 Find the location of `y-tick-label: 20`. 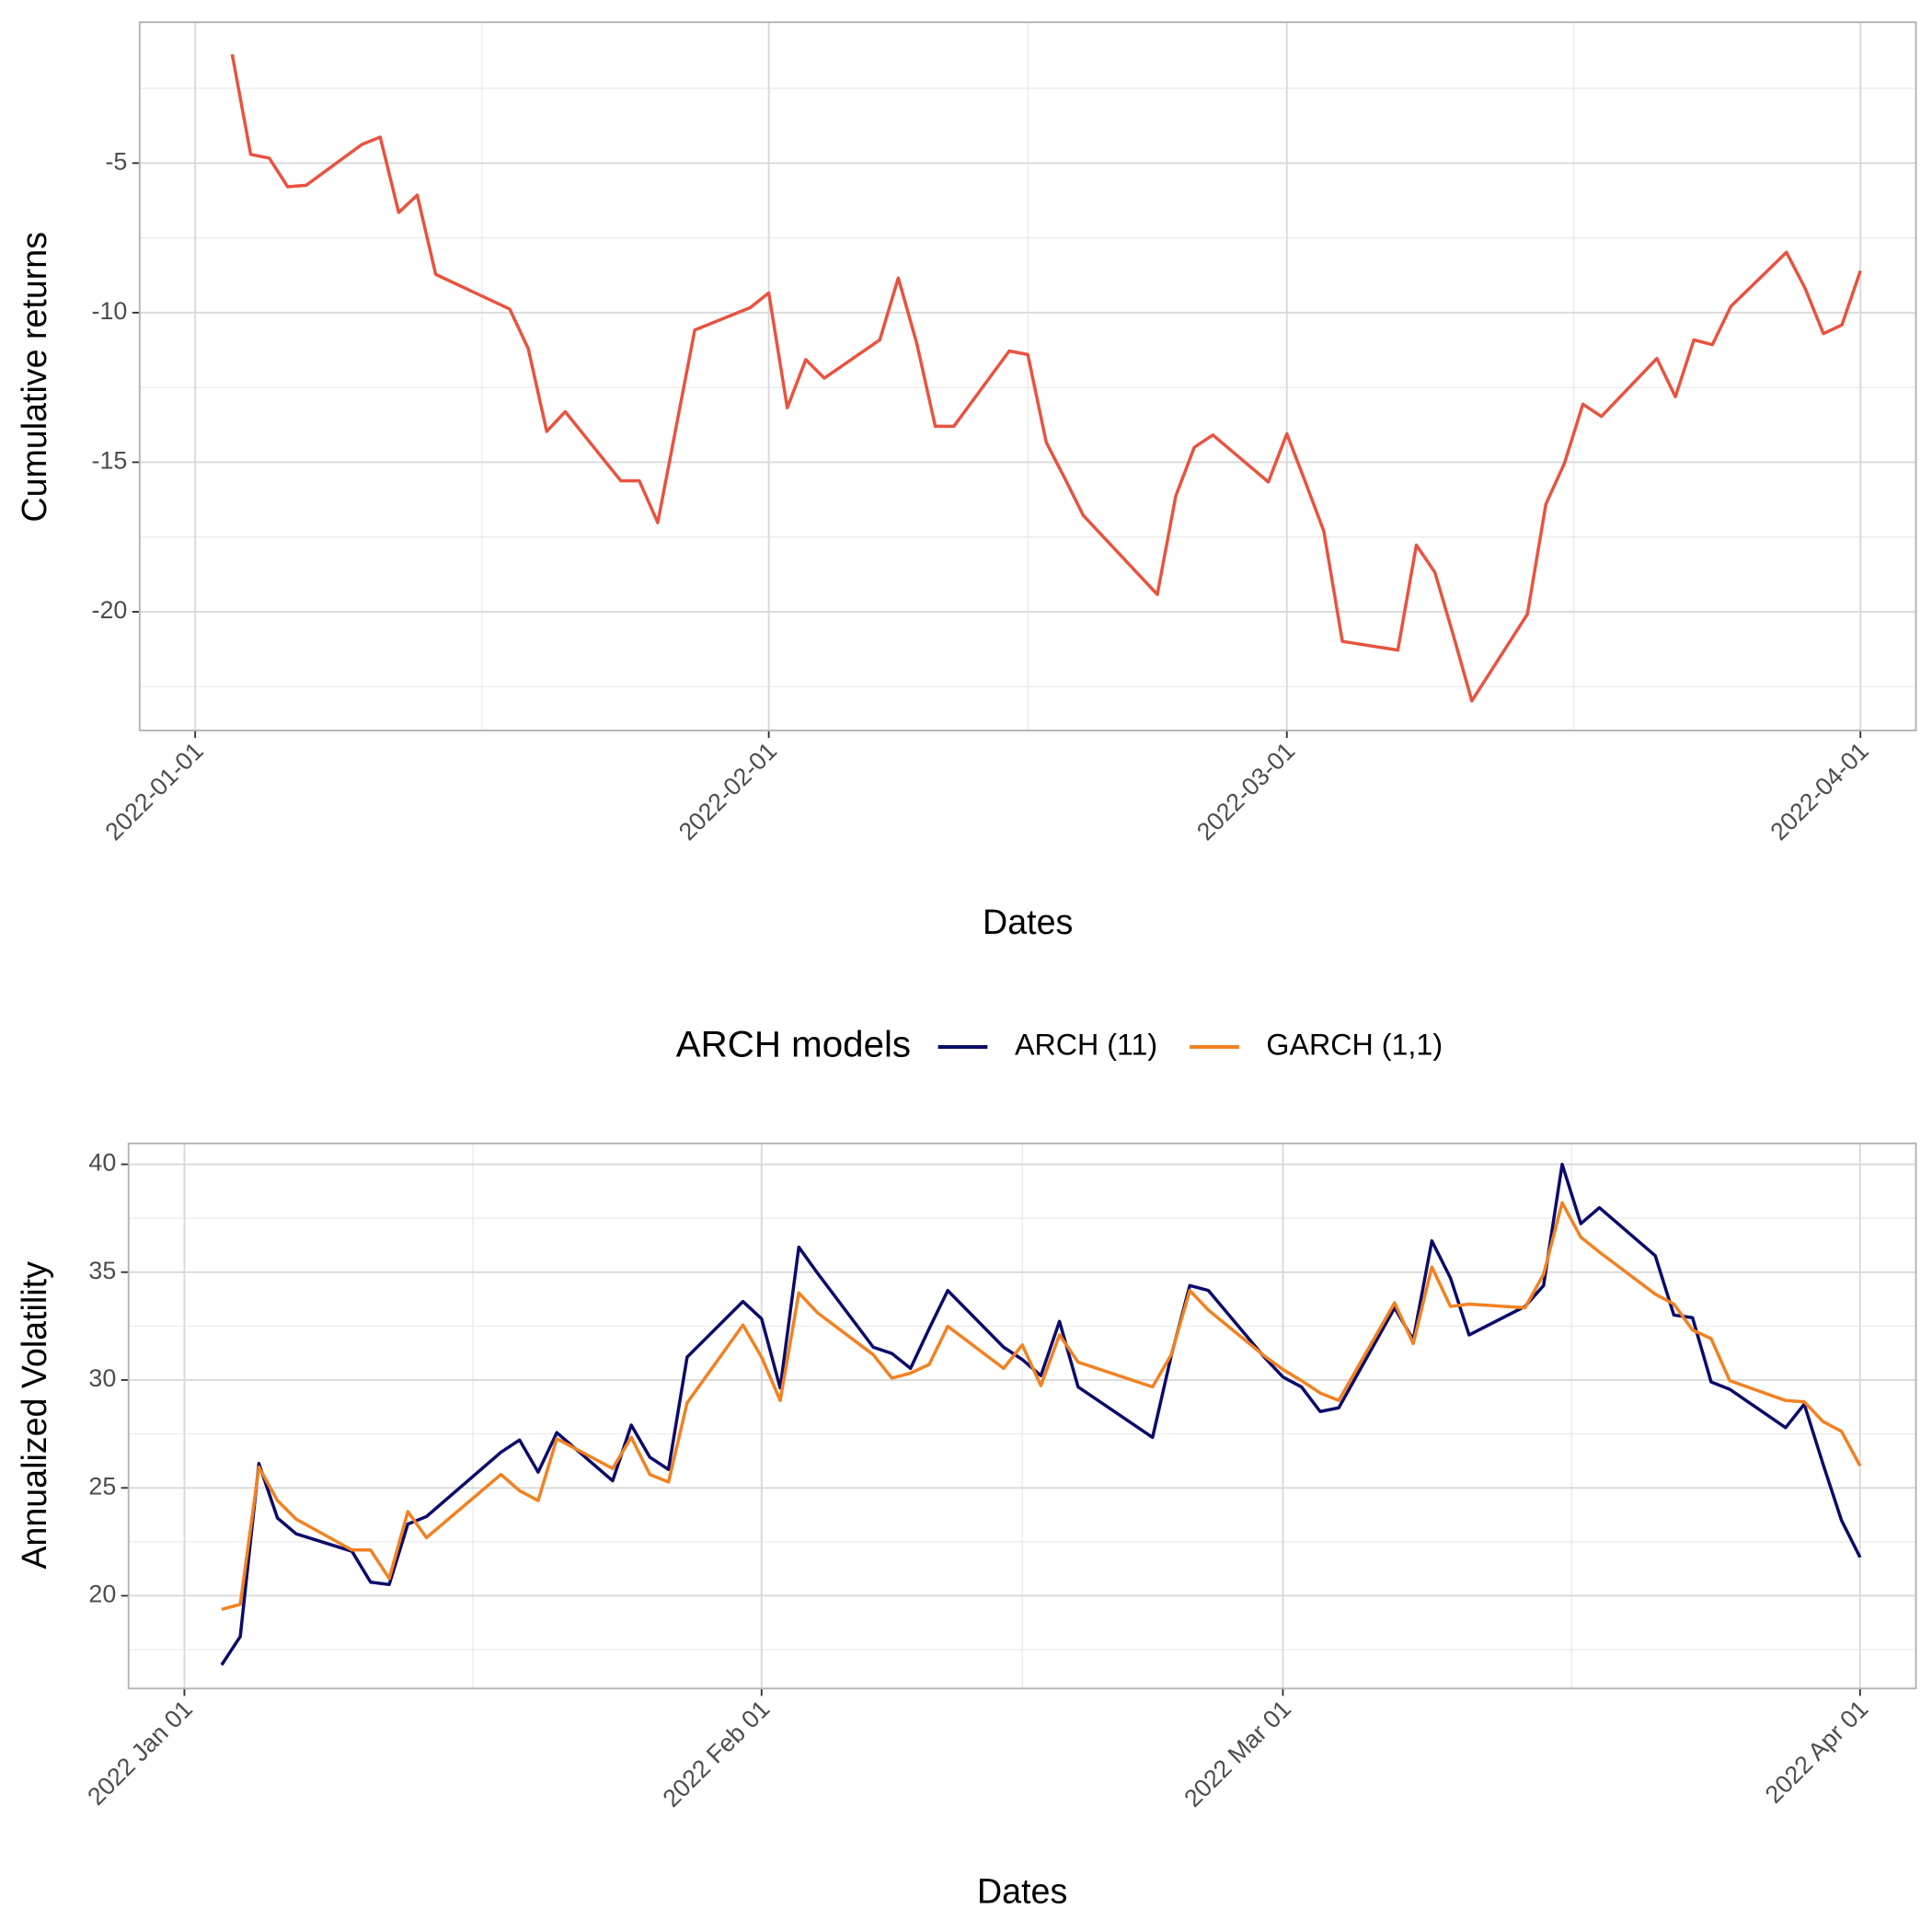

y-tick-label: 20 is located at coordinates (102, 1594).